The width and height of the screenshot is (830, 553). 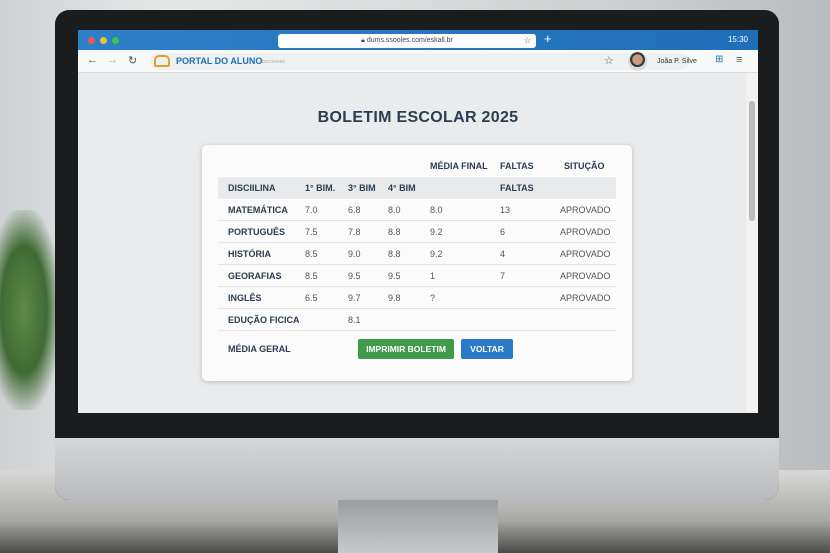 What do you see at coordinates (258, 210) in the screenshot?
I see `subject-name: MATEMÁTICA` at bounding box center [258, 210].